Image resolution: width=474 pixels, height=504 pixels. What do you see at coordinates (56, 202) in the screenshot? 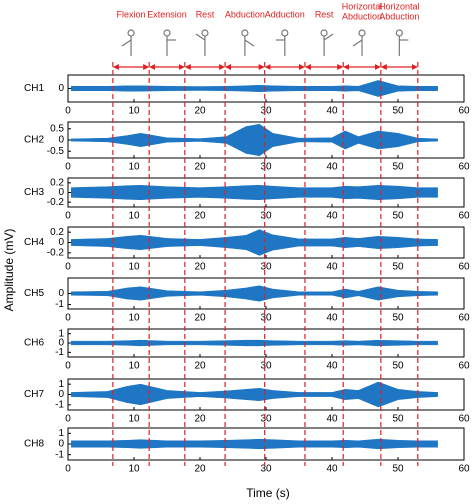
I see `y-tick-label: -0.2` at bounding box center [56, 202].